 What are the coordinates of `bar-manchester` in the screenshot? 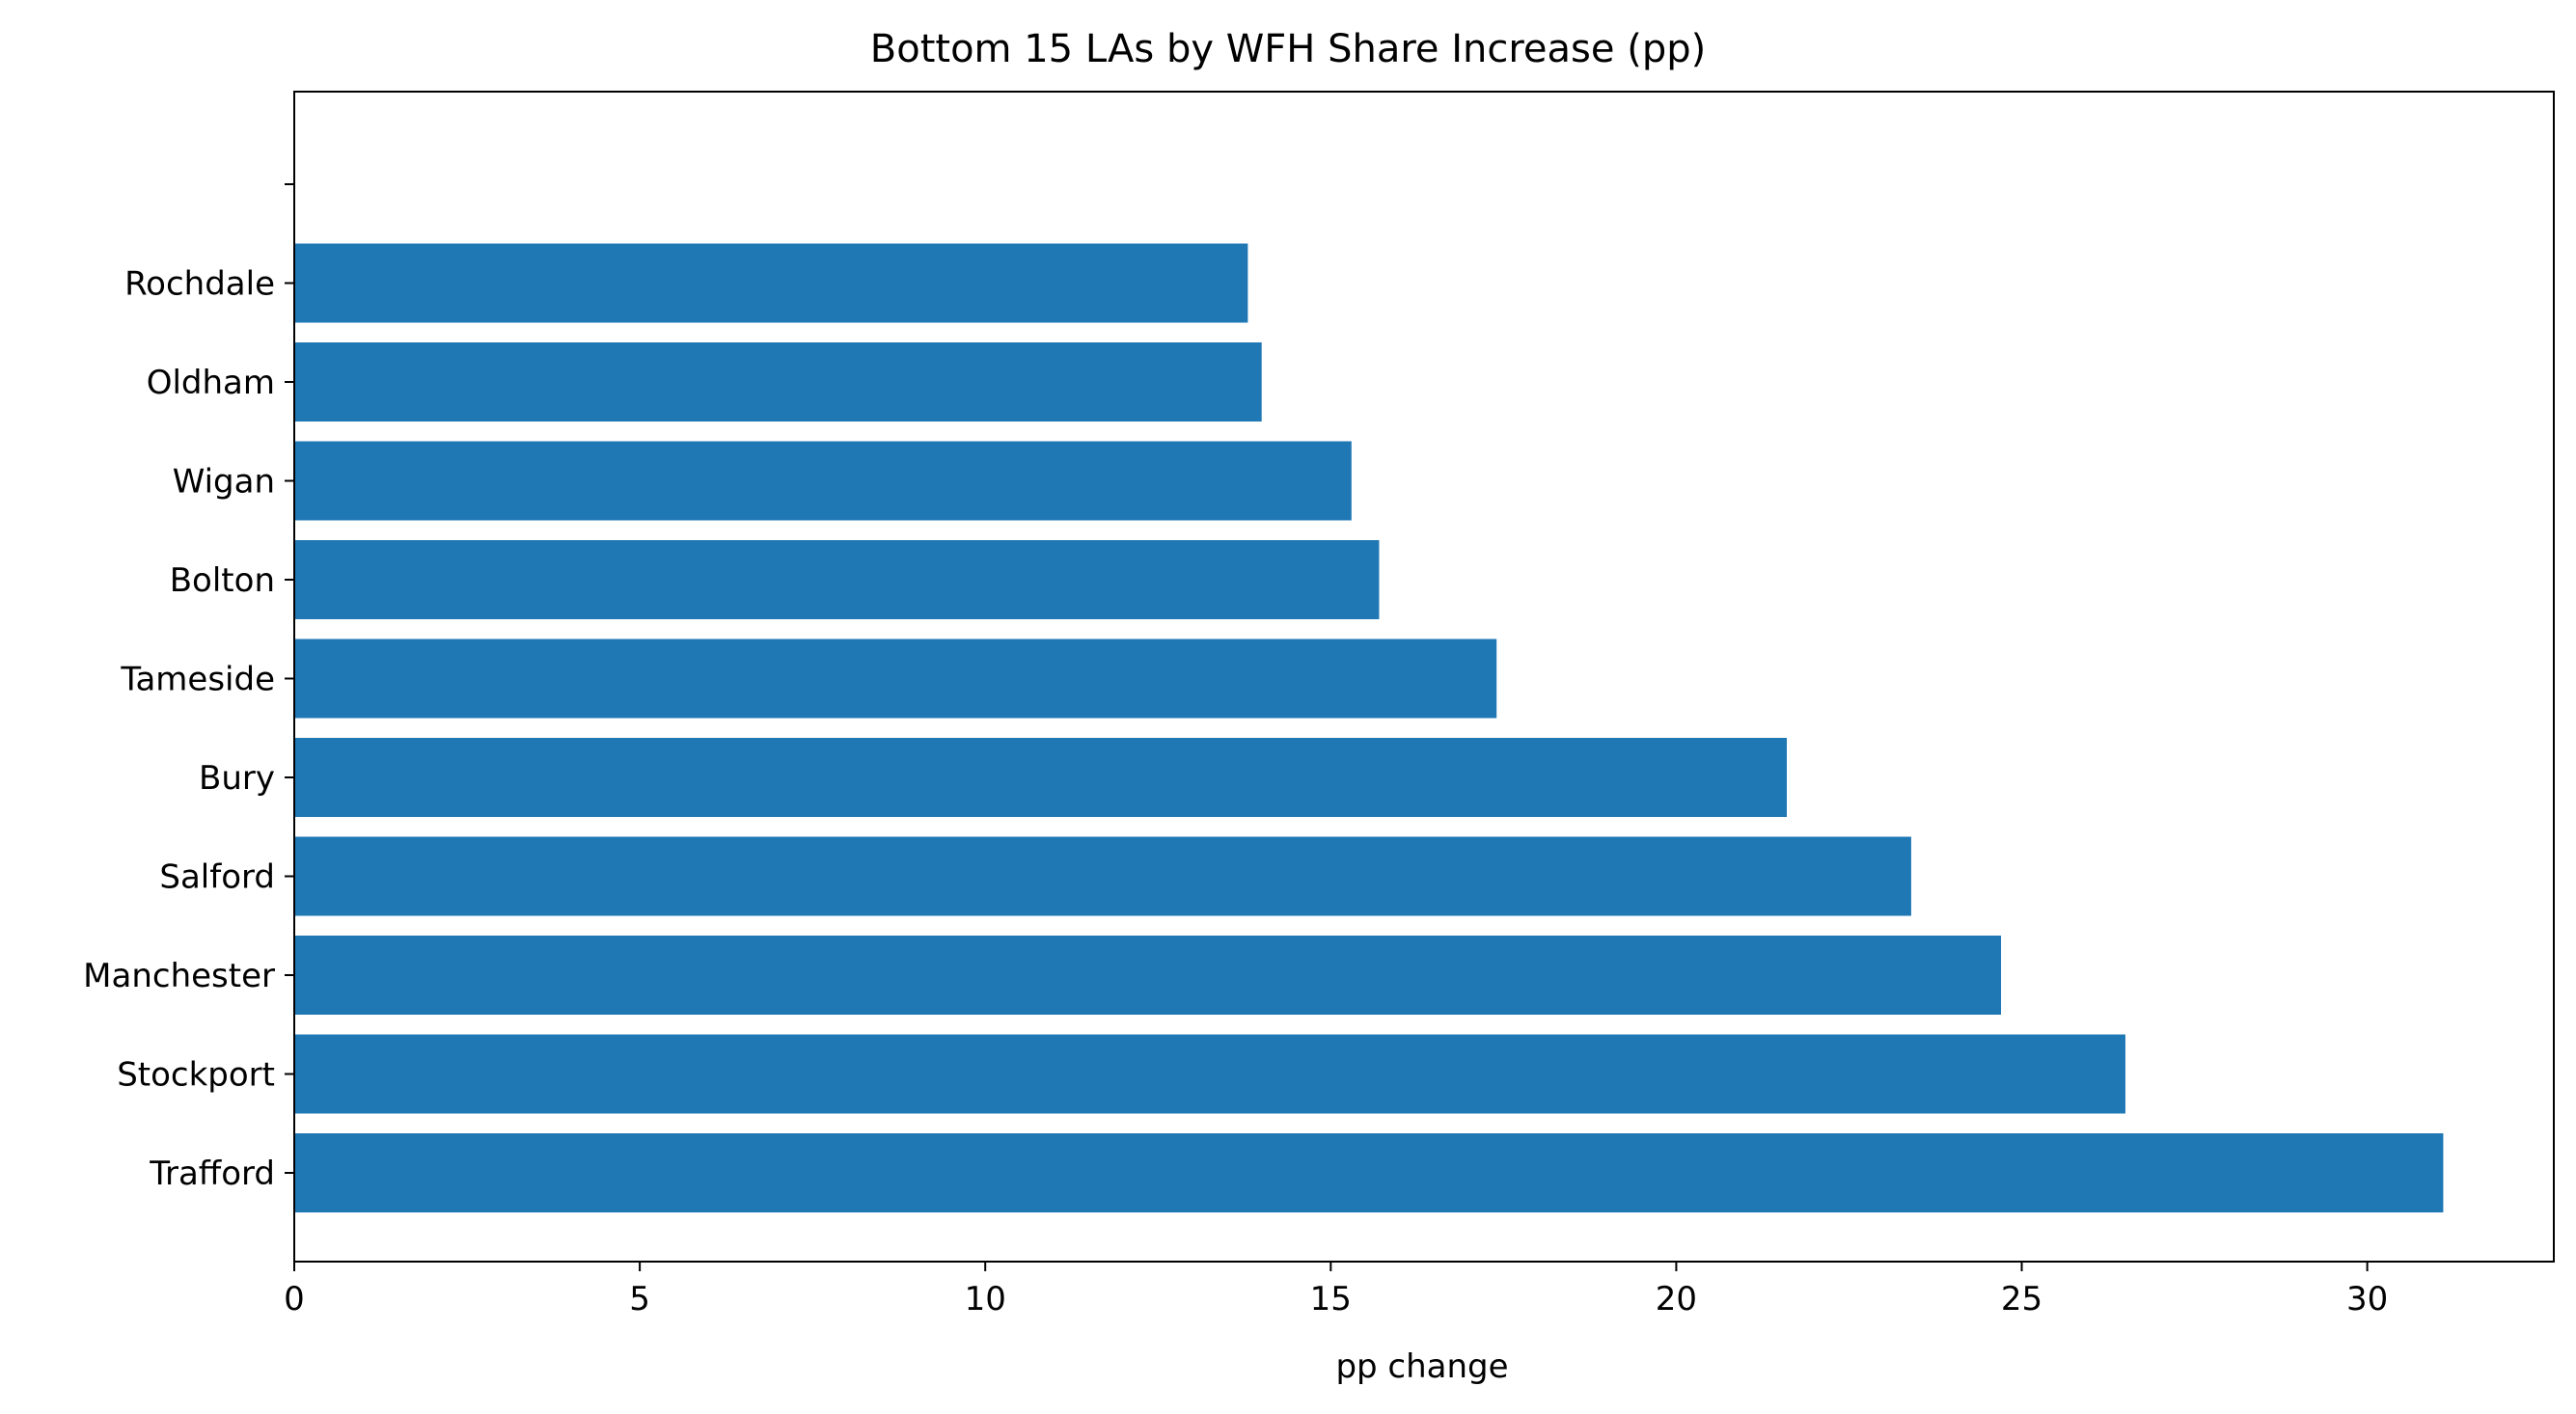 It's located at (1148, 975).